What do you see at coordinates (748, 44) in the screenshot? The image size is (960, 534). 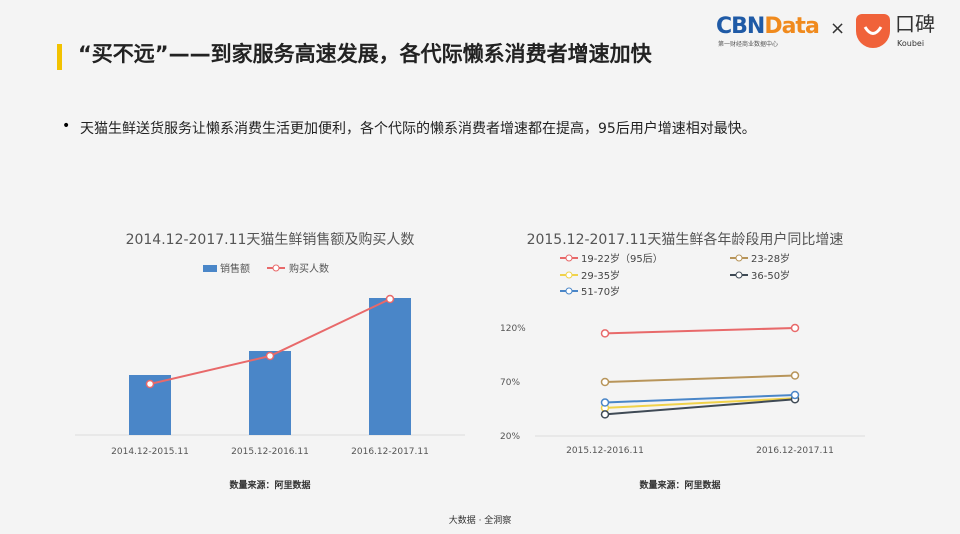 I see `cbndata-logo-sub: 第一财经商业数据中心` at bounding box center [748, 44].